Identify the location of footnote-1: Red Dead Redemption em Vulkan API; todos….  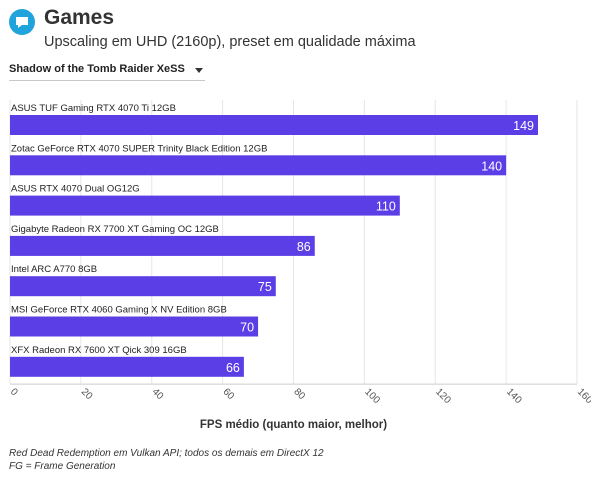
(166, 453).